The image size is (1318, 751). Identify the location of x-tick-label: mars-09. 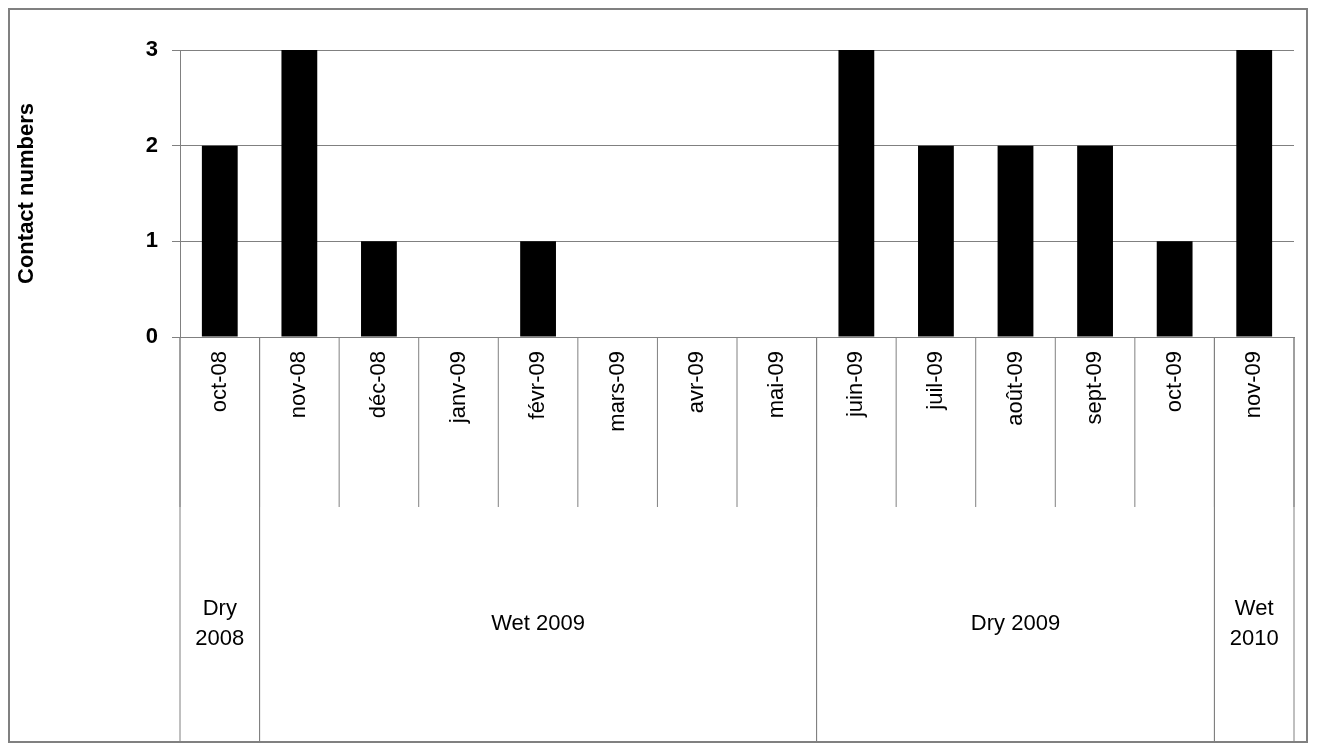
(616, 391).